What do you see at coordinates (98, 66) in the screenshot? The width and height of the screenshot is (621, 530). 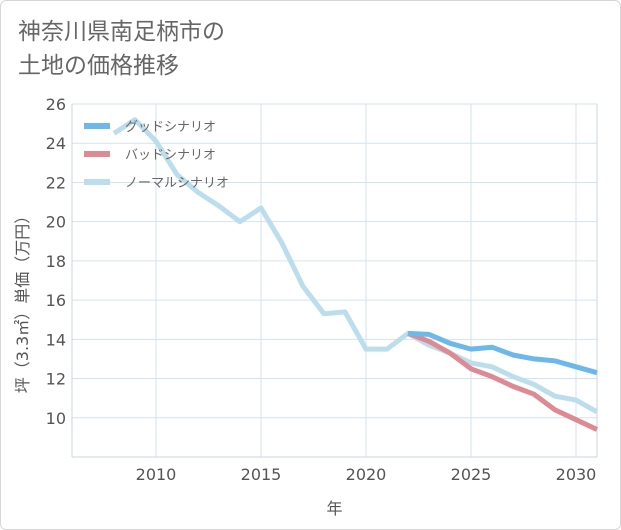 I see `chart-title-line-2: 土地の価格推移` at bounding box center [98, 66].